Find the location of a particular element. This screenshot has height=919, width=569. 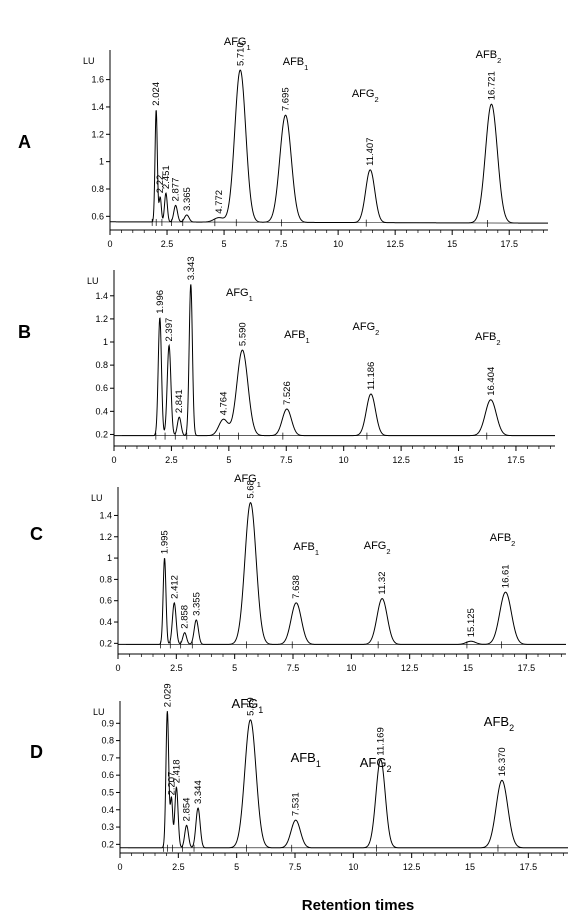

peak-rt-label: 2.22 is located at coordinates (160, 184).